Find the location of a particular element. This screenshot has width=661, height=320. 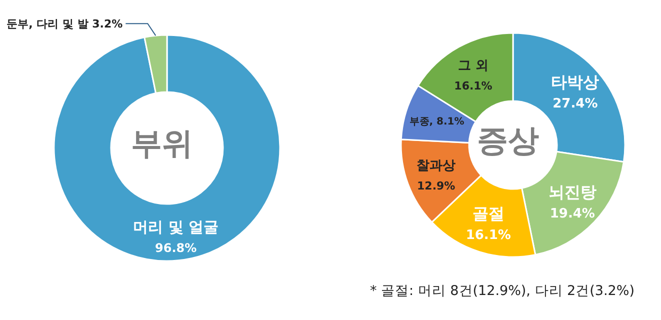

data-label: 19.4% is located at coordinates (572, 214).